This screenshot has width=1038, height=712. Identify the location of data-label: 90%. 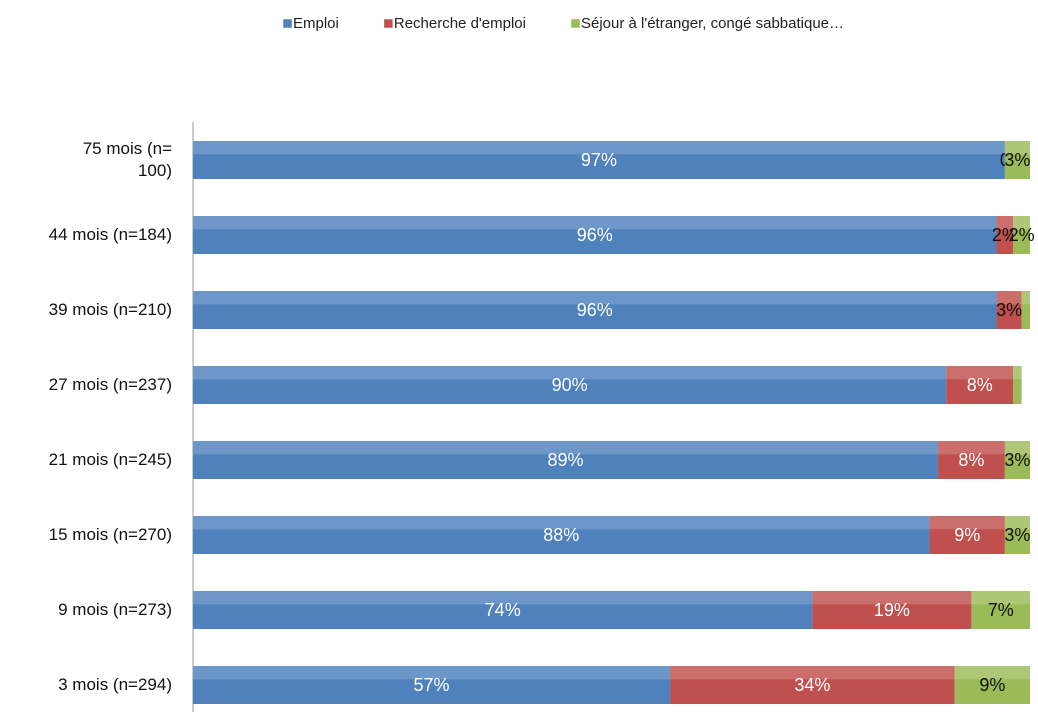
(570, 385).